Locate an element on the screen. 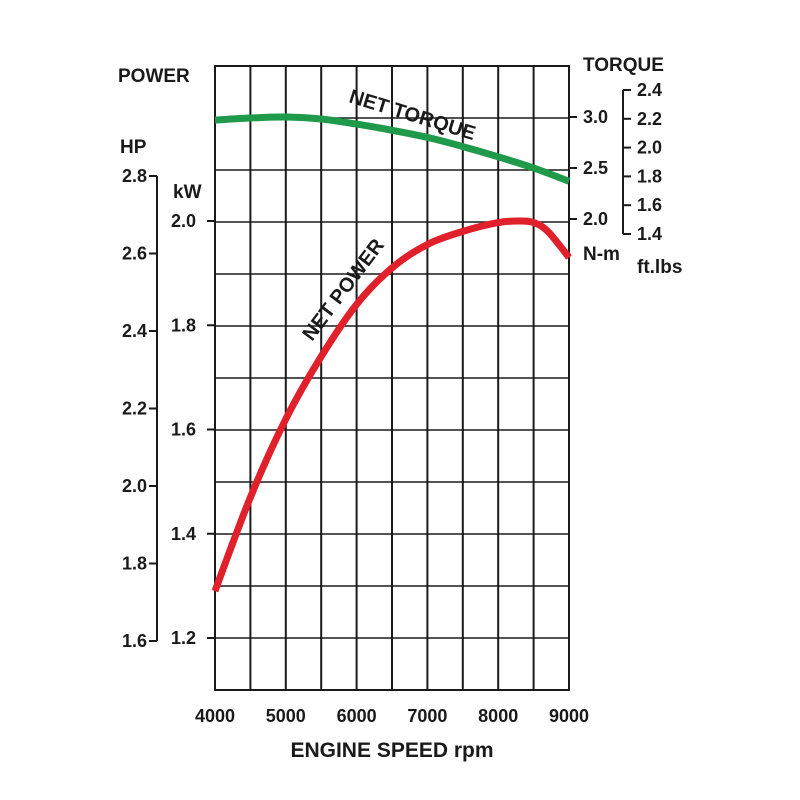 The width and height of the screenshot is (800, 800). x-tick-label: 5000 is located at coordinates (286, 716).